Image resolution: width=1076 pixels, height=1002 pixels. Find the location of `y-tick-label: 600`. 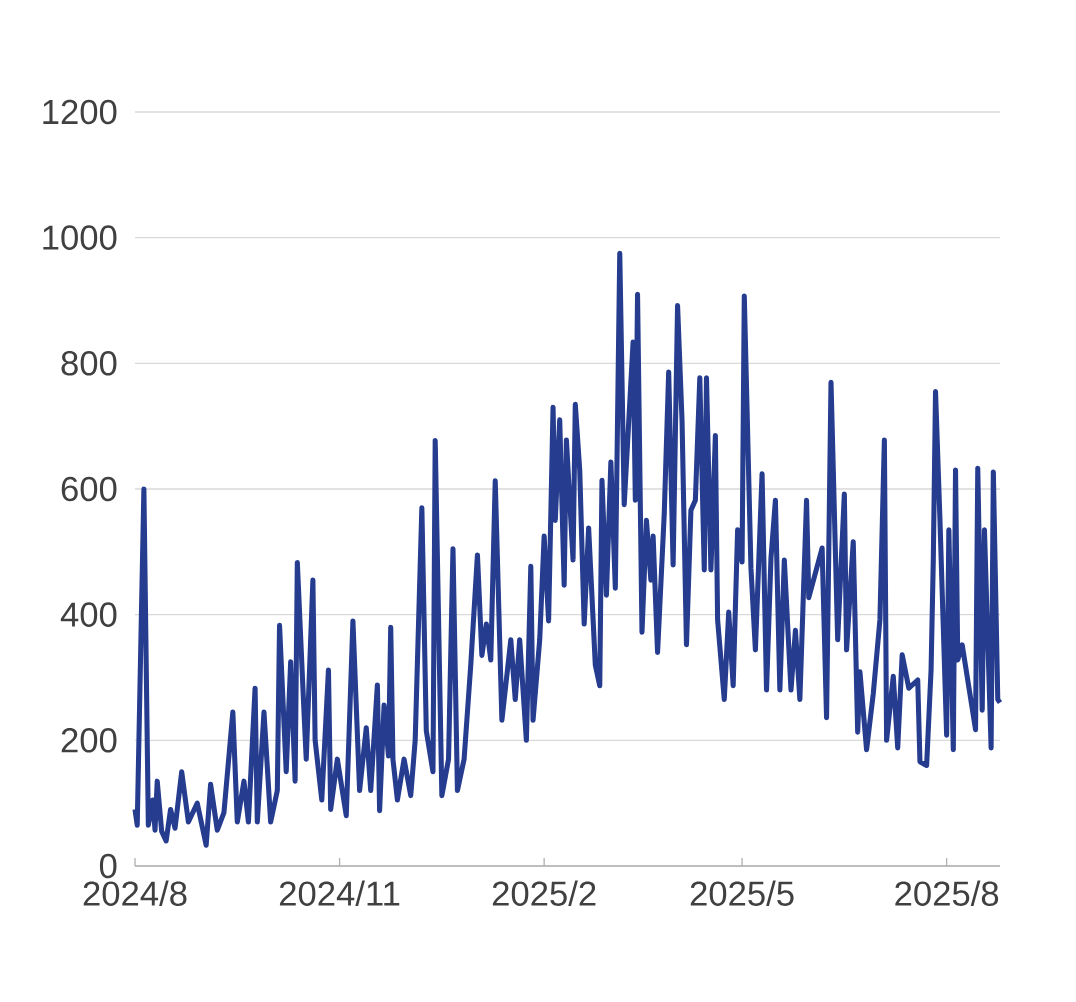

y-tick-label: 600 is located at coordinates (89, 489).